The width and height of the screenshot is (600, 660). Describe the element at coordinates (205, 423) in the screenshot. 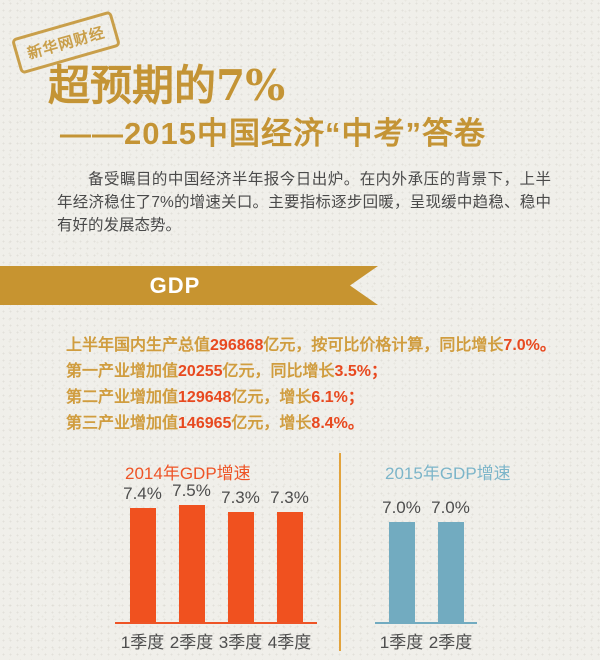

I see `stat-segment-red: 146965` at that location.